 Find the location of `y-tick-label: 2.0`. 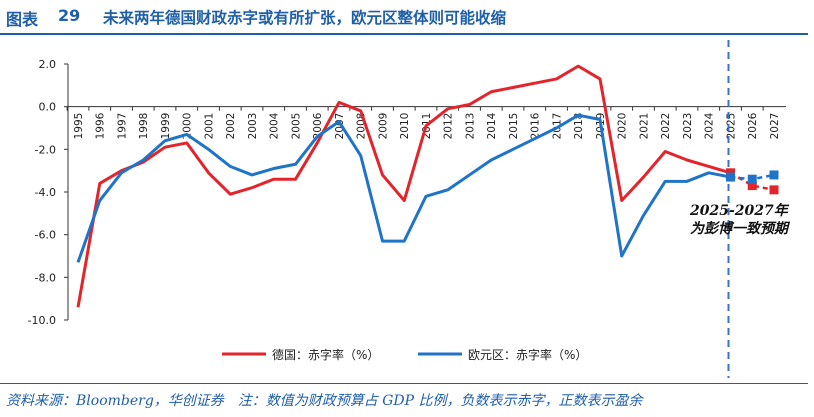

y-tick-label: 2.0 is located at coordinates (48, 64).